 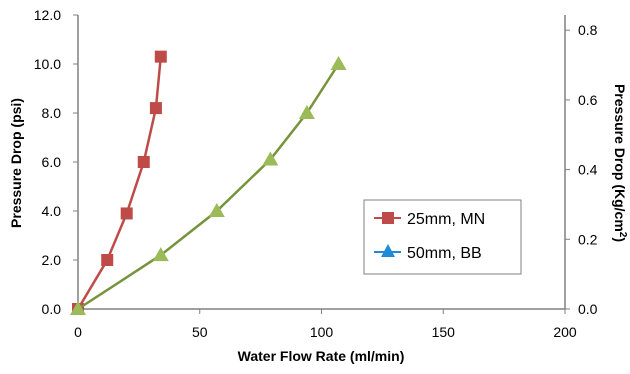 What do you see at coordinates (78, 332) in the screenshot?
I see `x-tick-label: 0` at bounding box center [78, 332].